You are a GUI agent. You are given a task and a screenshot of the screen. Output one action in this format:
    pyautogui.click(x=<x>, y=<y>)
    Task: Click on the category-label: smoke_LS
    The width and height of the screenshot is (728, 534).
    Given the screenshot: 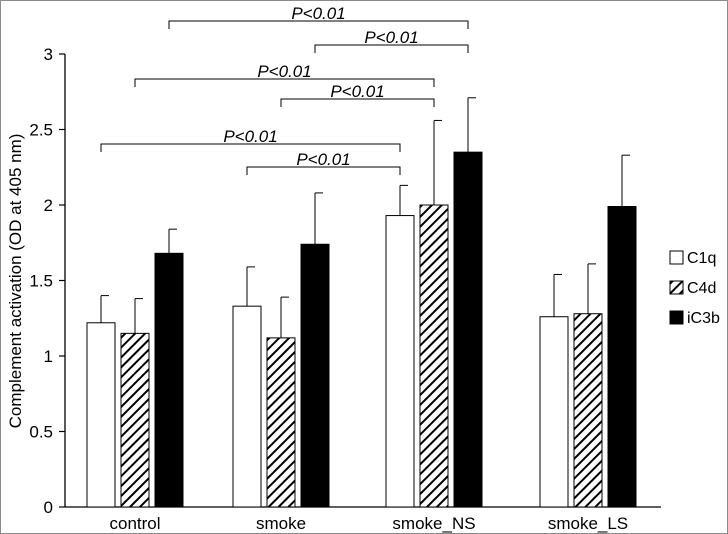 What is the action you would take?
    pyautogui.click(x=588, y=523)
    